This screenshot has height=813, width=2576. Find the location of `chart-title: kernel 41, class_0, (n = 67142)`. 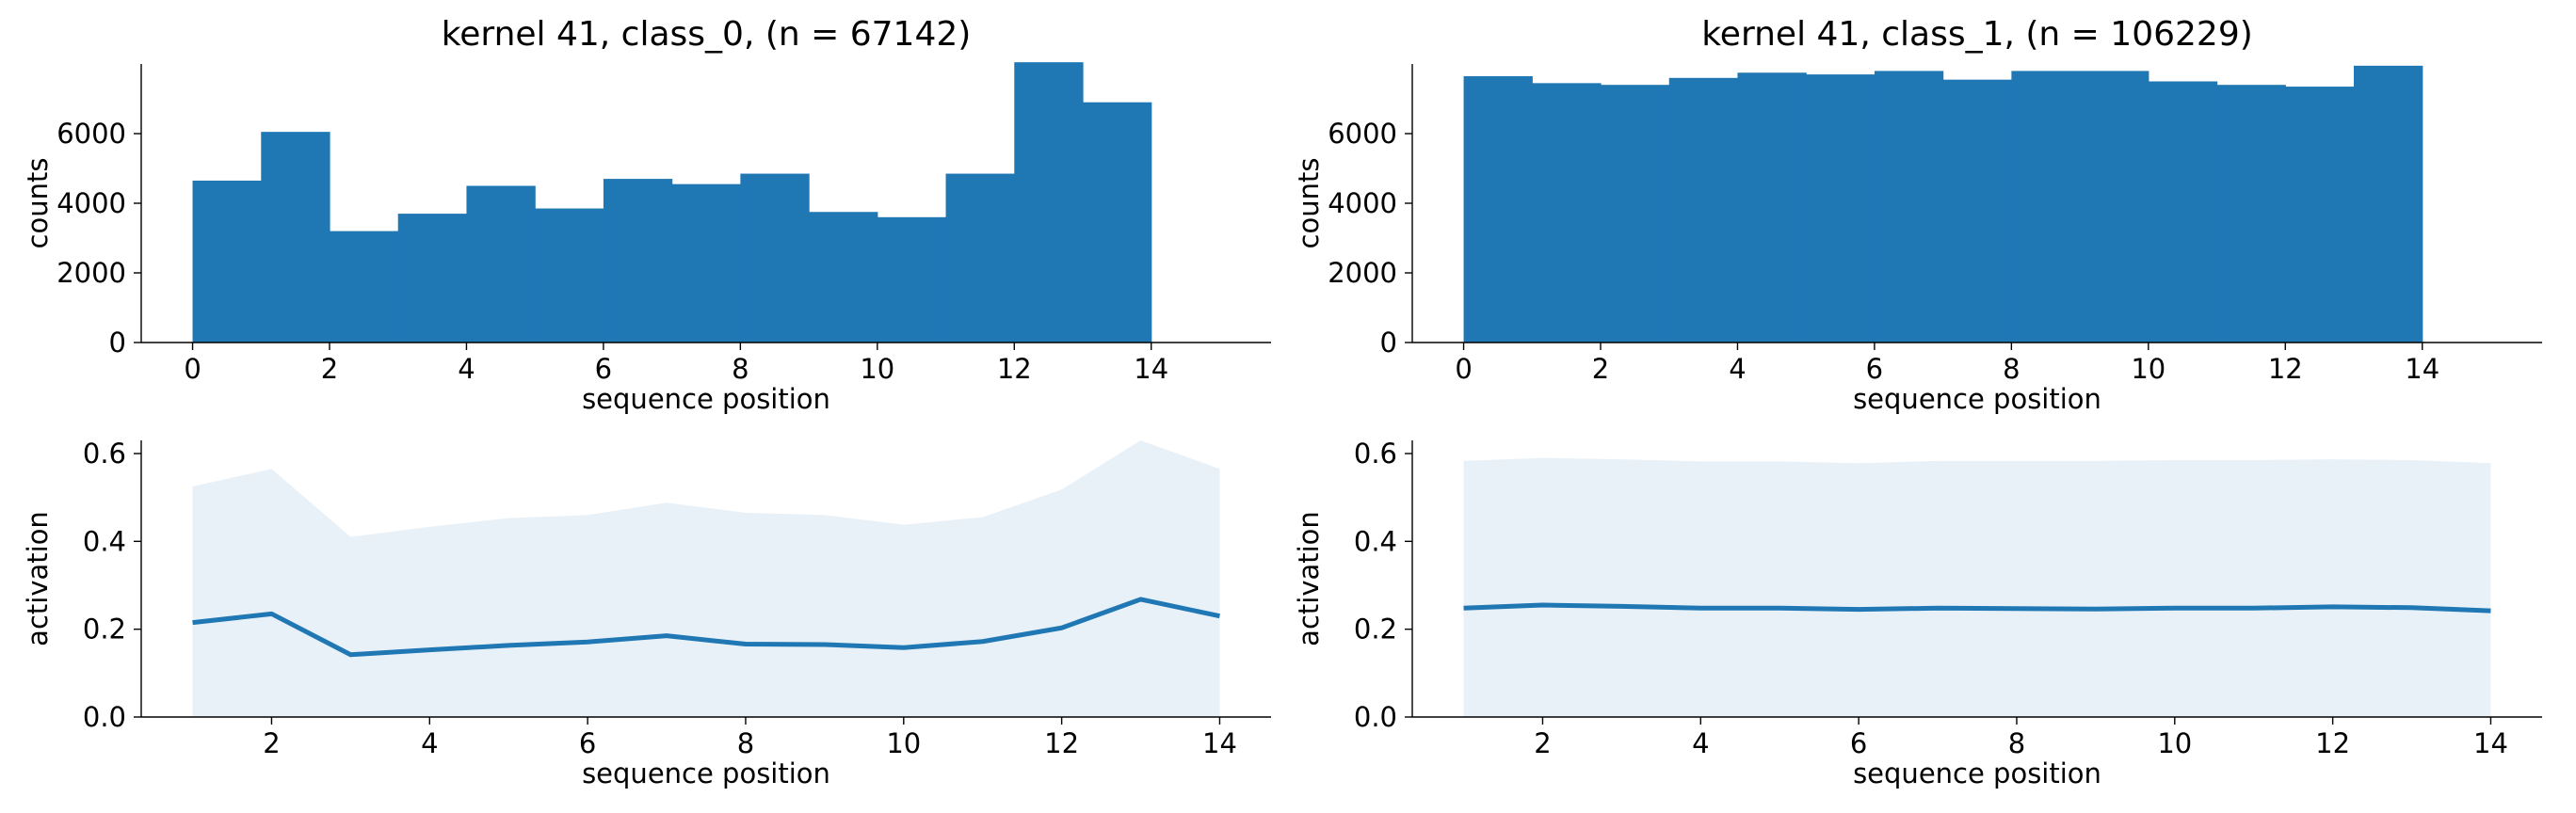

chart-title: kernel 41, class_0, (n = 67142) is located at coordinates (707, 35).